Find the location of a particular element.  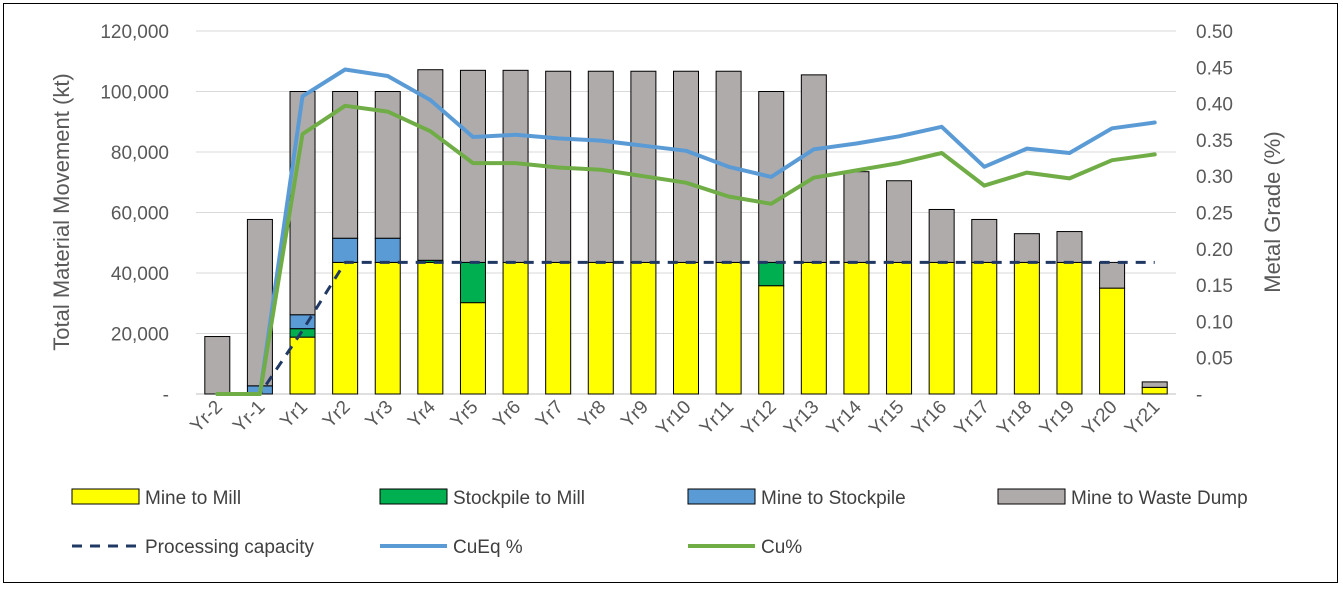

x-tick-label: Yr13 is located at coordinates (801, 418).